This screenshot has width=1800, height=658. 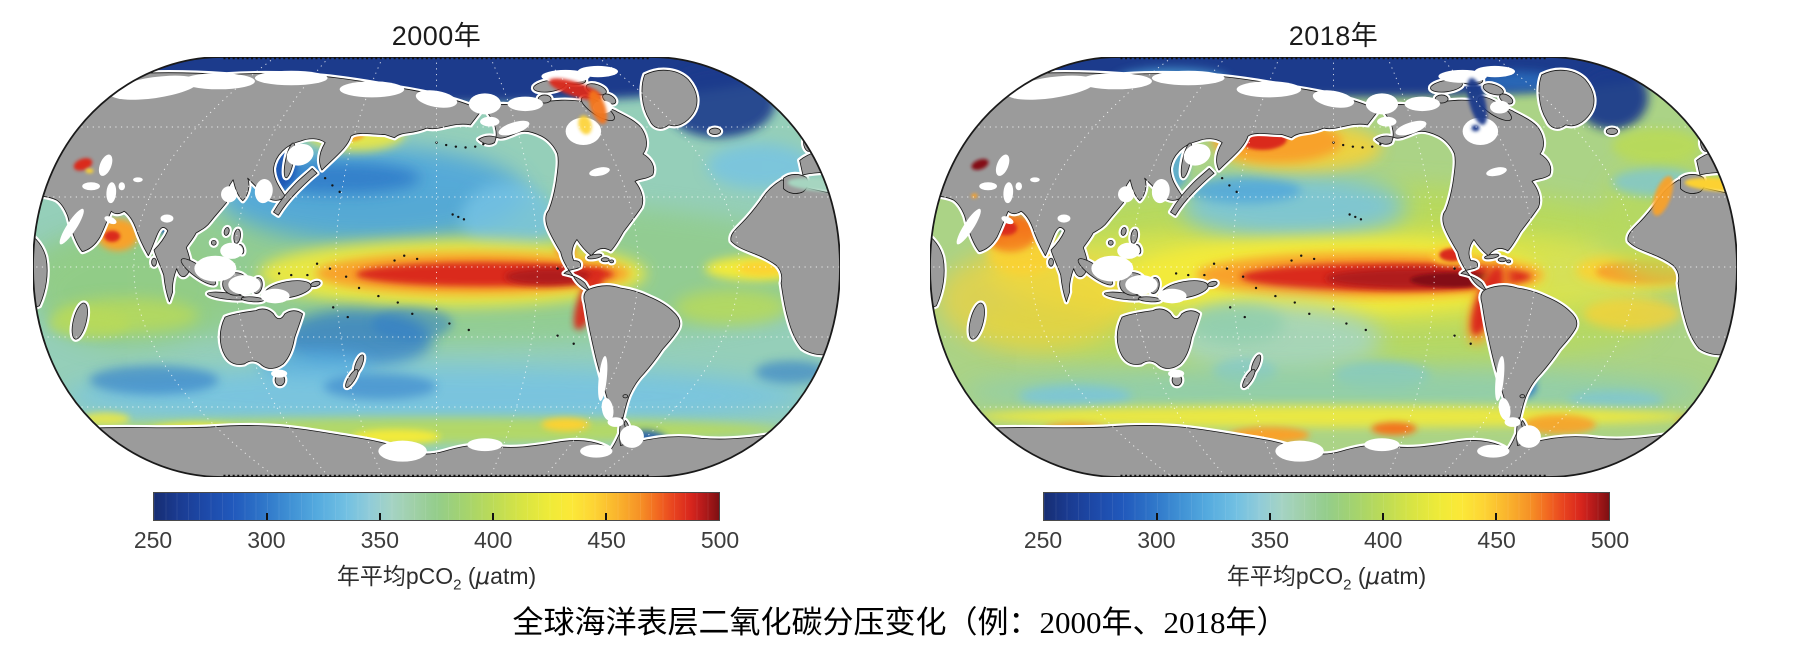 What do you see at coordinates (1326, 506) in the screenshot?
I see `colorbar-gradient-2018` at bounding box center [1326, 506].